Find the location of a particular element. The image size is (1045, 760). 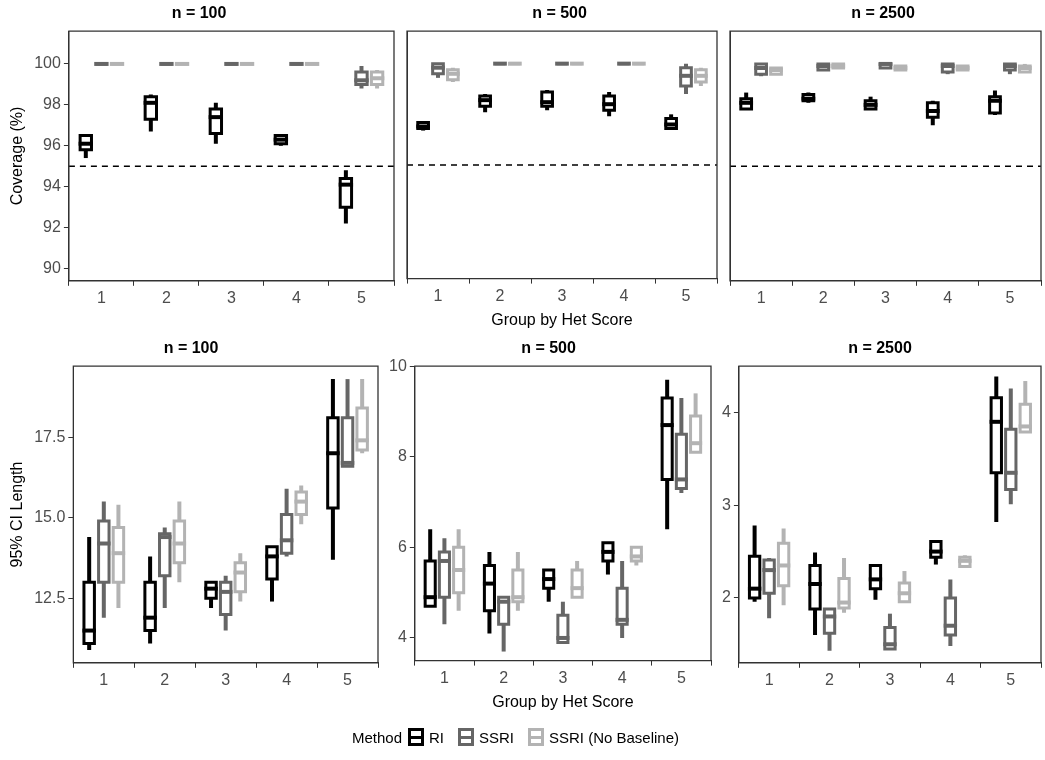

y-axis-title: 95% CI Length is located at coordinates (17, 514).